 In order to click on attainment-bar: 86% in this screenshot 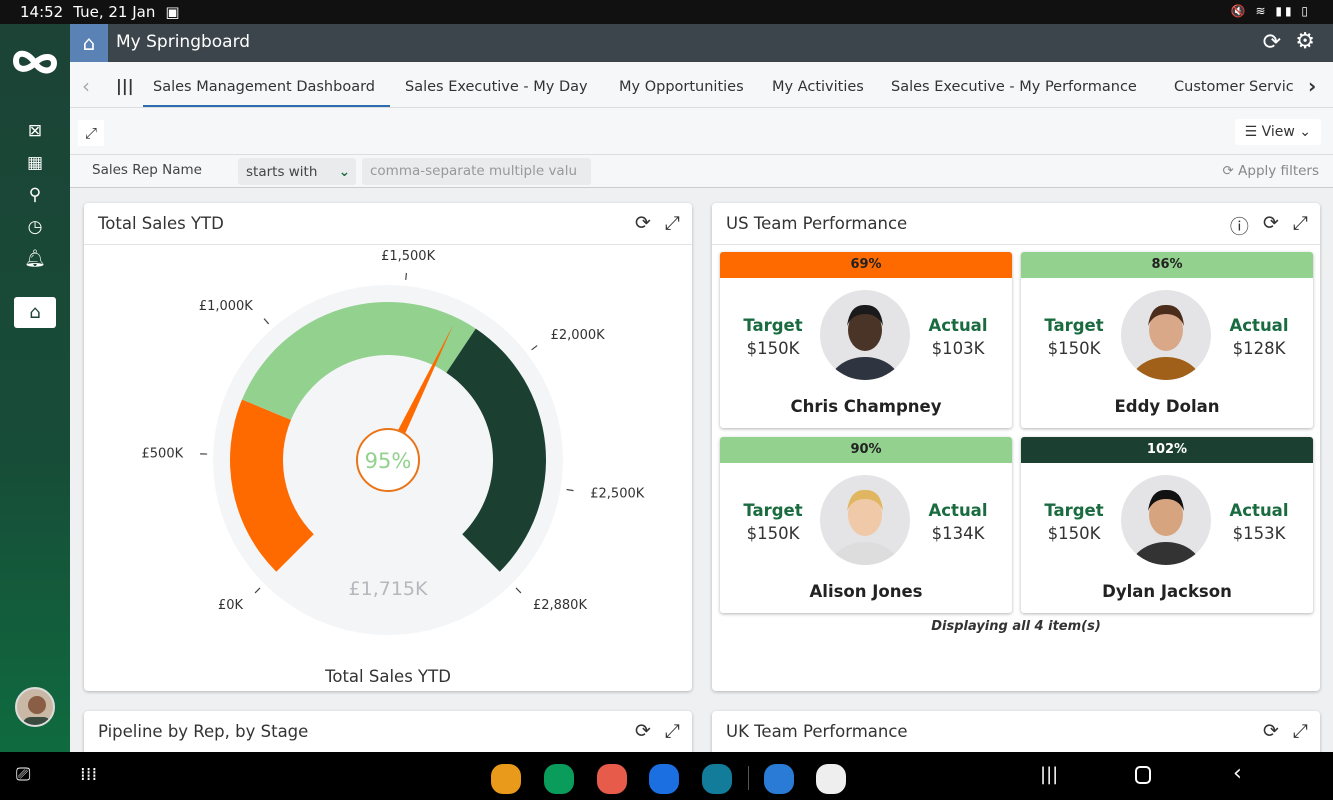, I will do `click(1167, 265)`.